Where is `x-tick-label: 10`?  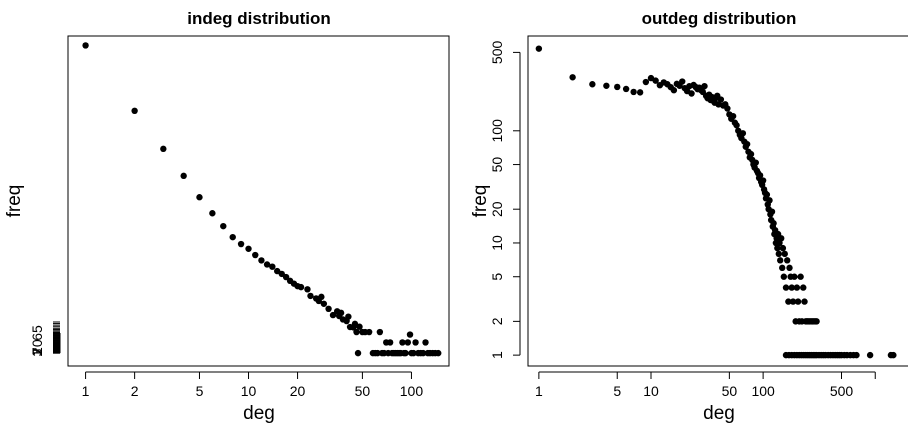 x-tick-label: 10 is located at coordinates (651, 391).